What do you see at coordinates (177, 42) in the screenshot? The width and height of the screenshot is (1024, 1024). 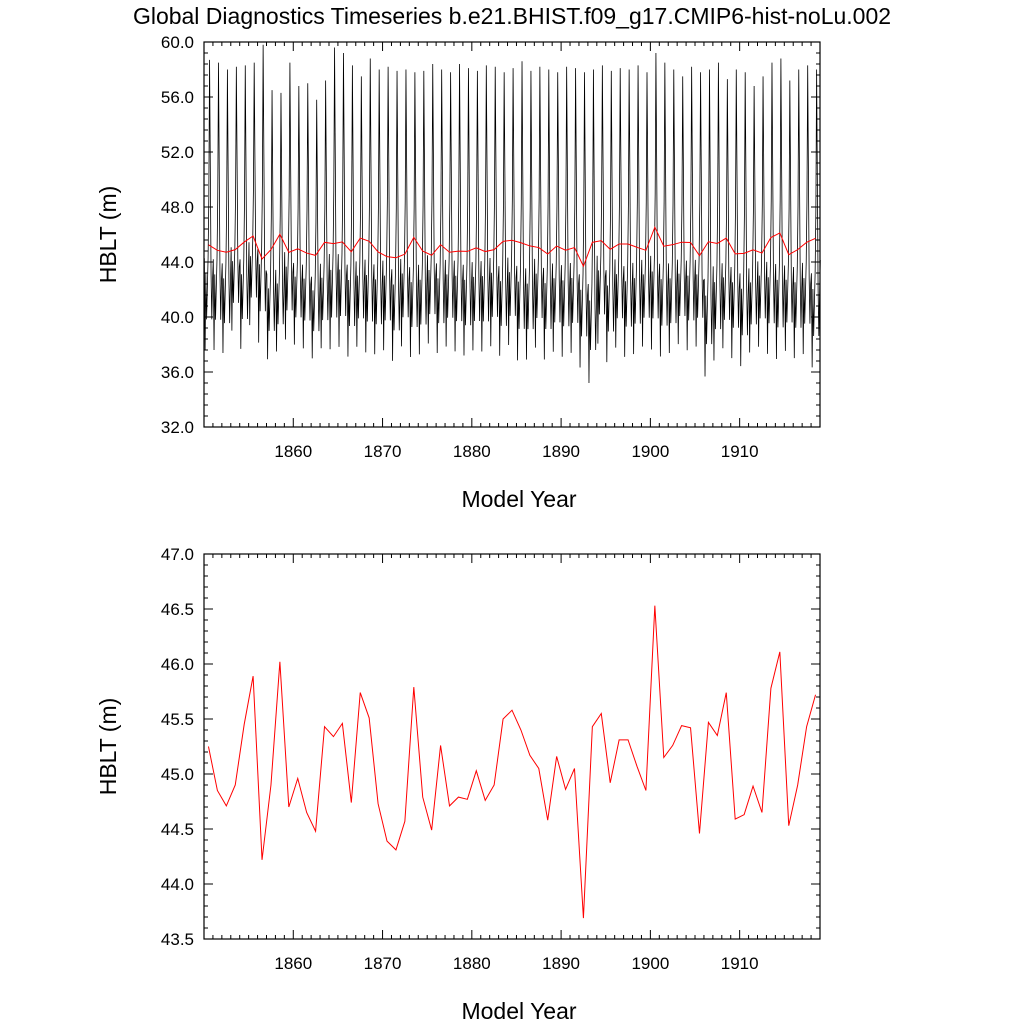 I see `y-tick-label: 60.0` at bounding box center [177, 42].